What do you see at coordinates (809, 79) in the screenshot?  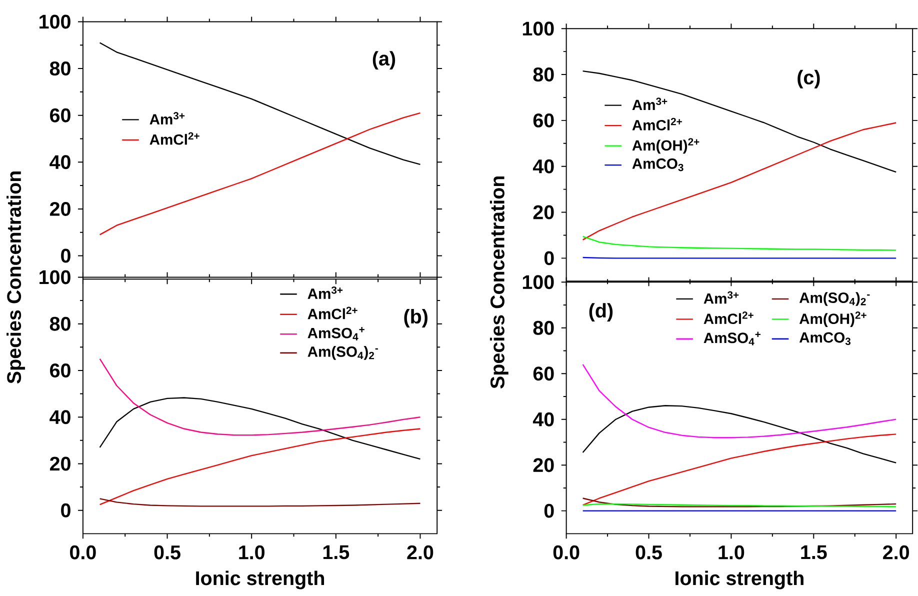 I see `annotation: (c)` at bounding box center [809, 79].